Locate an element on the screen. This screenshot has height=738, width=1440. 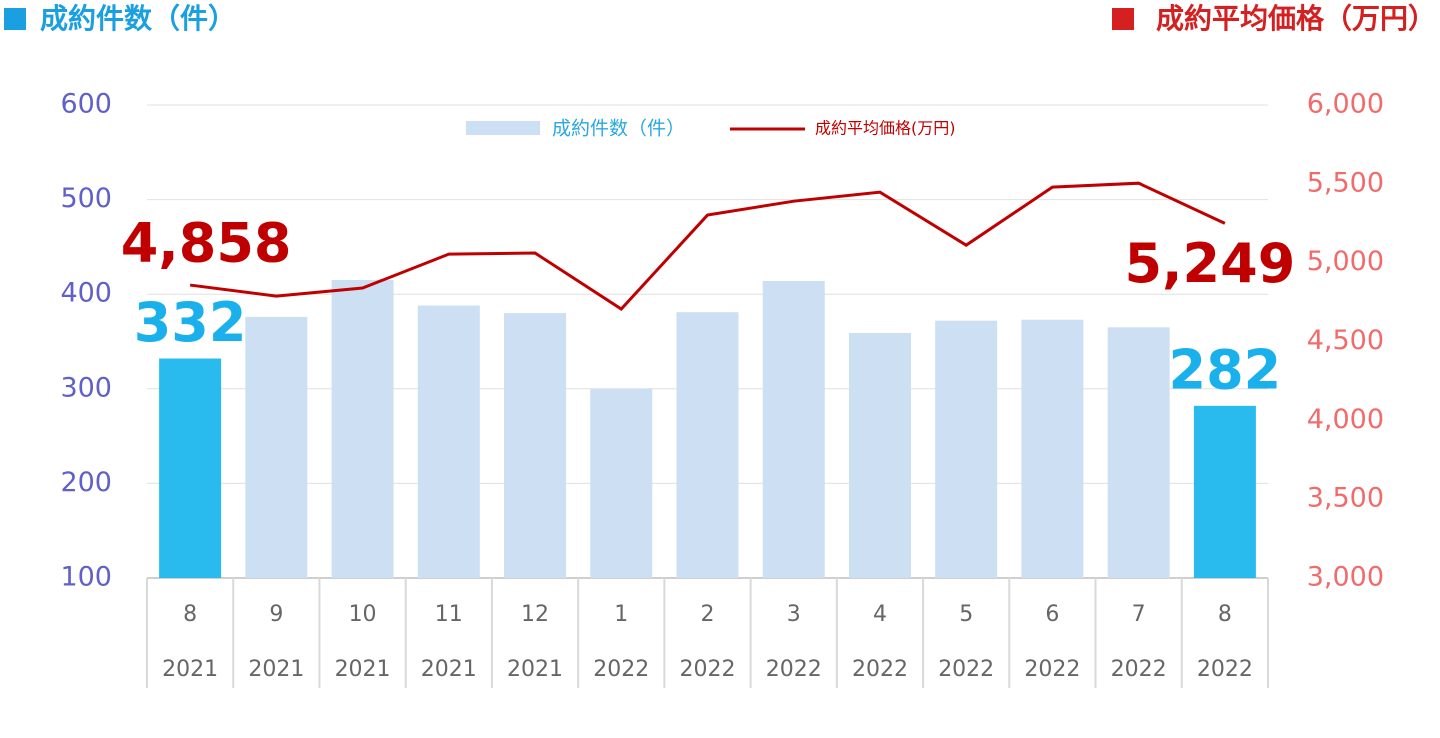
x-tick-label: 1 is located at coordinates (621, 614).